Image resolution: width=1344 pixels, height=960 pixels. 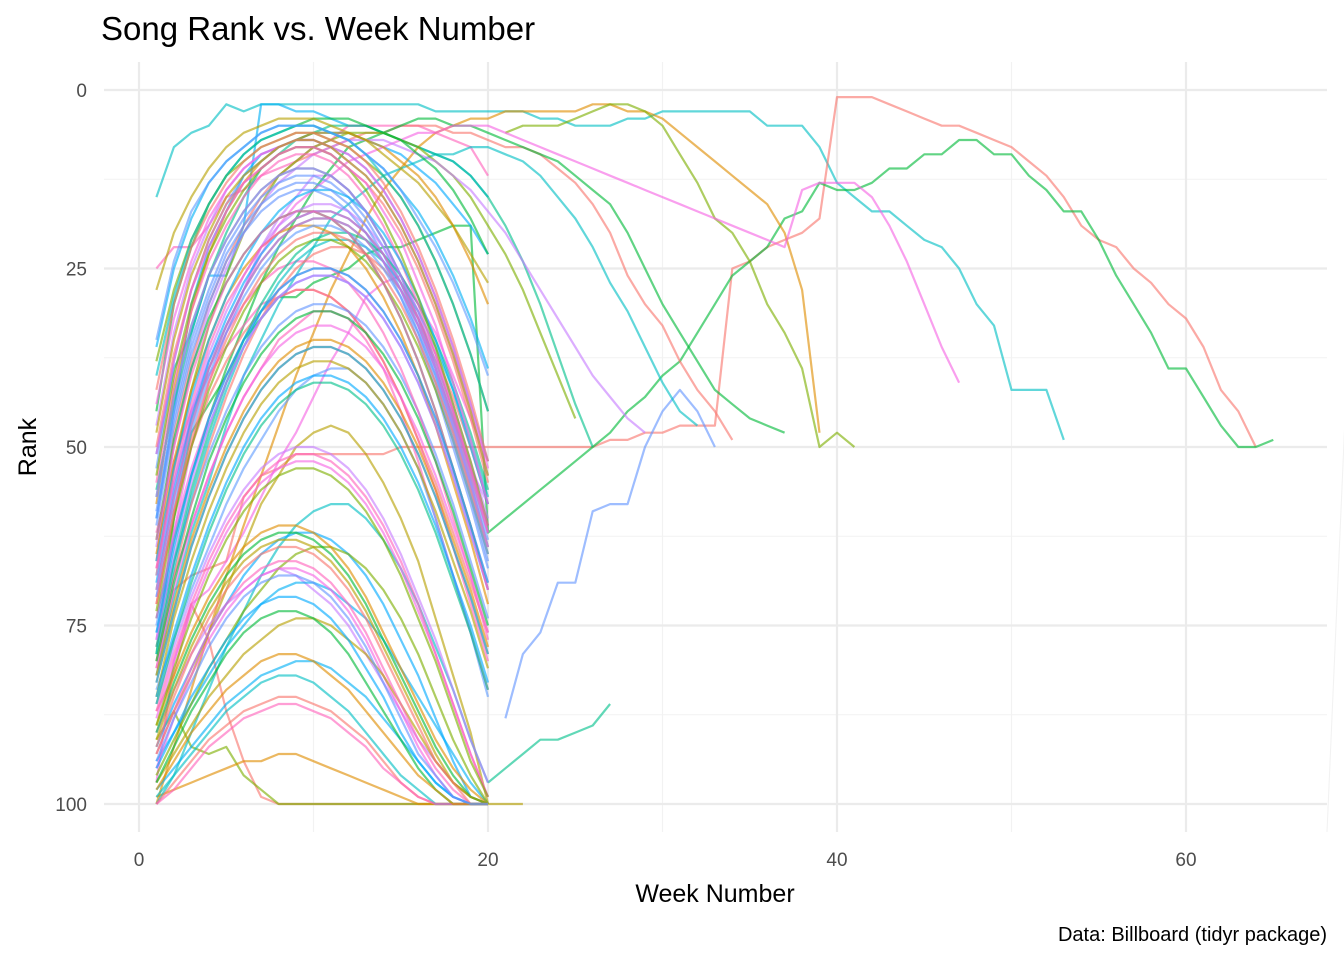 I want to click on y-tick-label: 0, so click(x=81, y=91).